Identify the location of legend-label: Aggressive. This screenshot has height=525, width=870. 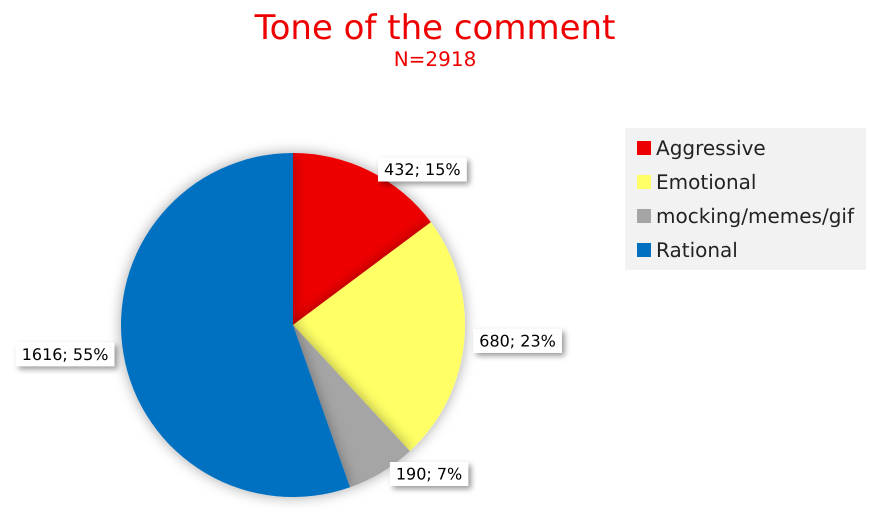
(711, 148).